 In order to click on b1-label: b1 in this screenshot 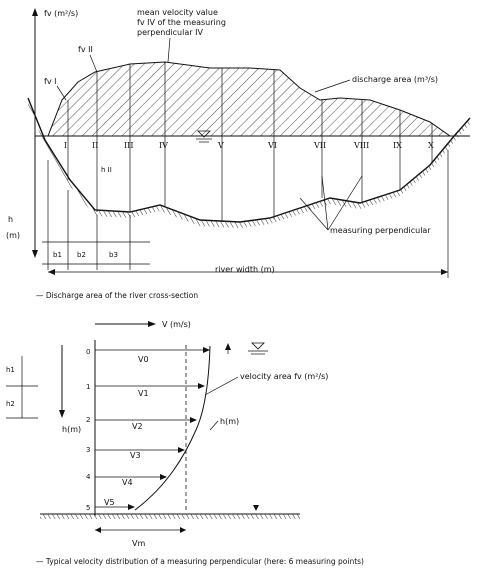, I will do `click(57, 255)`.